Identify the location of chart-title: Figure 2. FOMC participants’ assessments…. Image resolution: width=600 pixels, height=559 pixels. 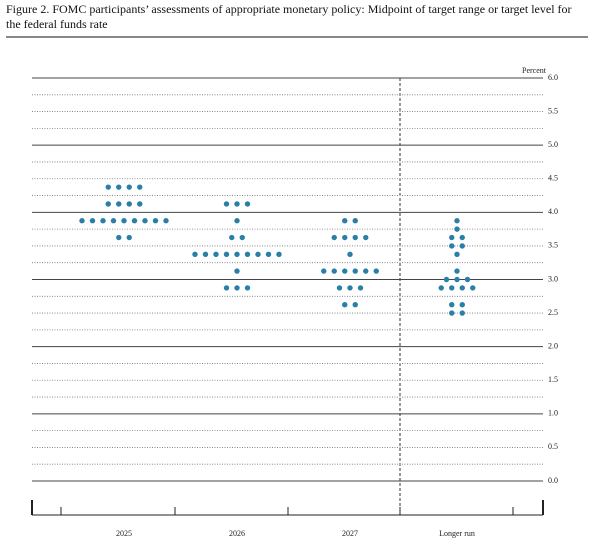
(289, 16).